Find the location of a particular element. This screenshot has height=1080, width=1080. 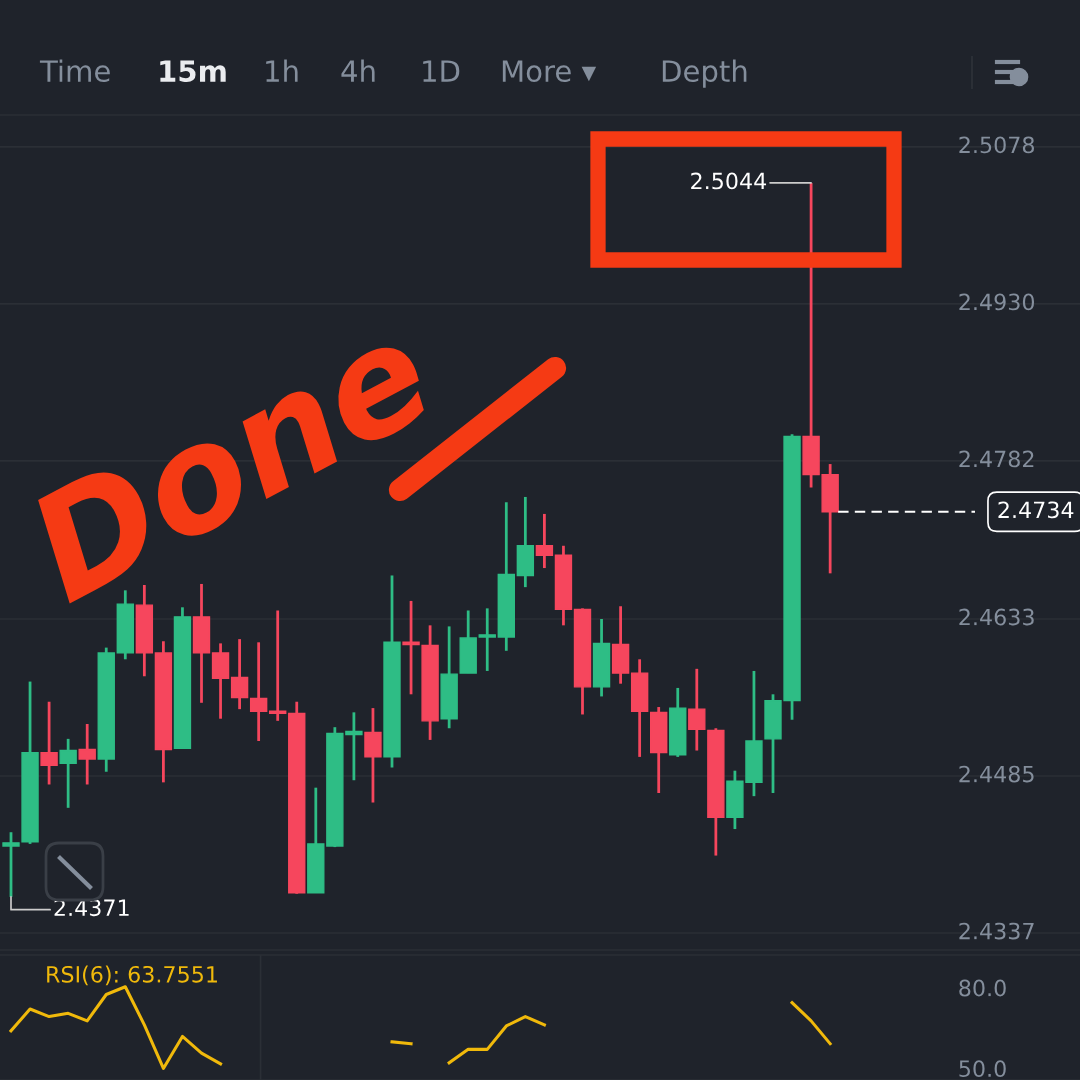

text: 15m is located at coordinates (193, 71).